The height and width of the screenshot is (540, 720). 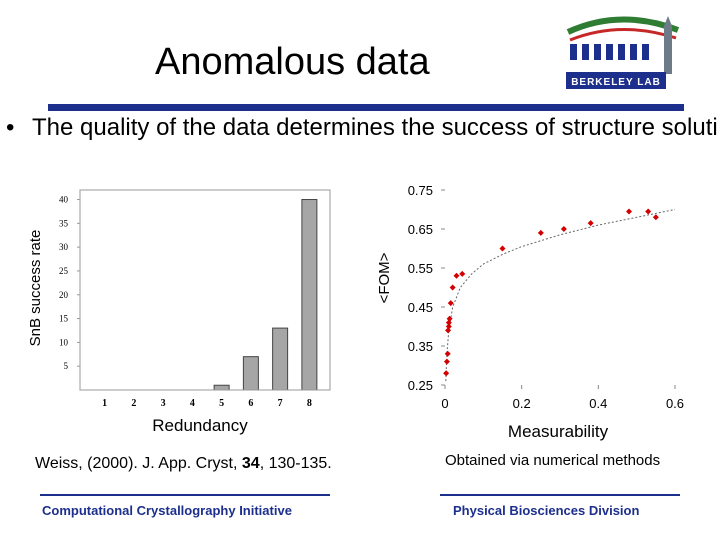 What do you see at coordinates (420, 190) in the screenshot?
I see `chart2-ytick-label: 0.75` at bounding box center [420, 190].